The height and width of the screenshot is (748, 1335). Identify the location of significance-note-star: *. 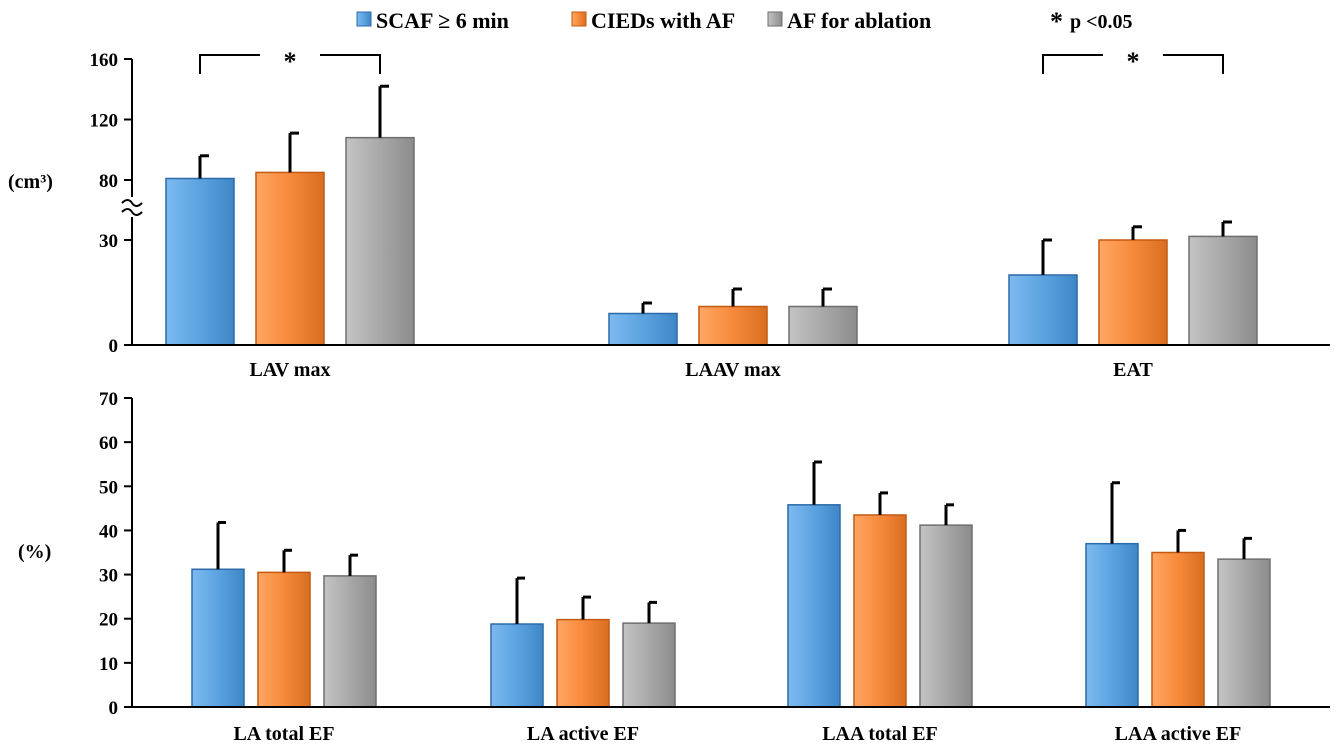
(1056, 21).